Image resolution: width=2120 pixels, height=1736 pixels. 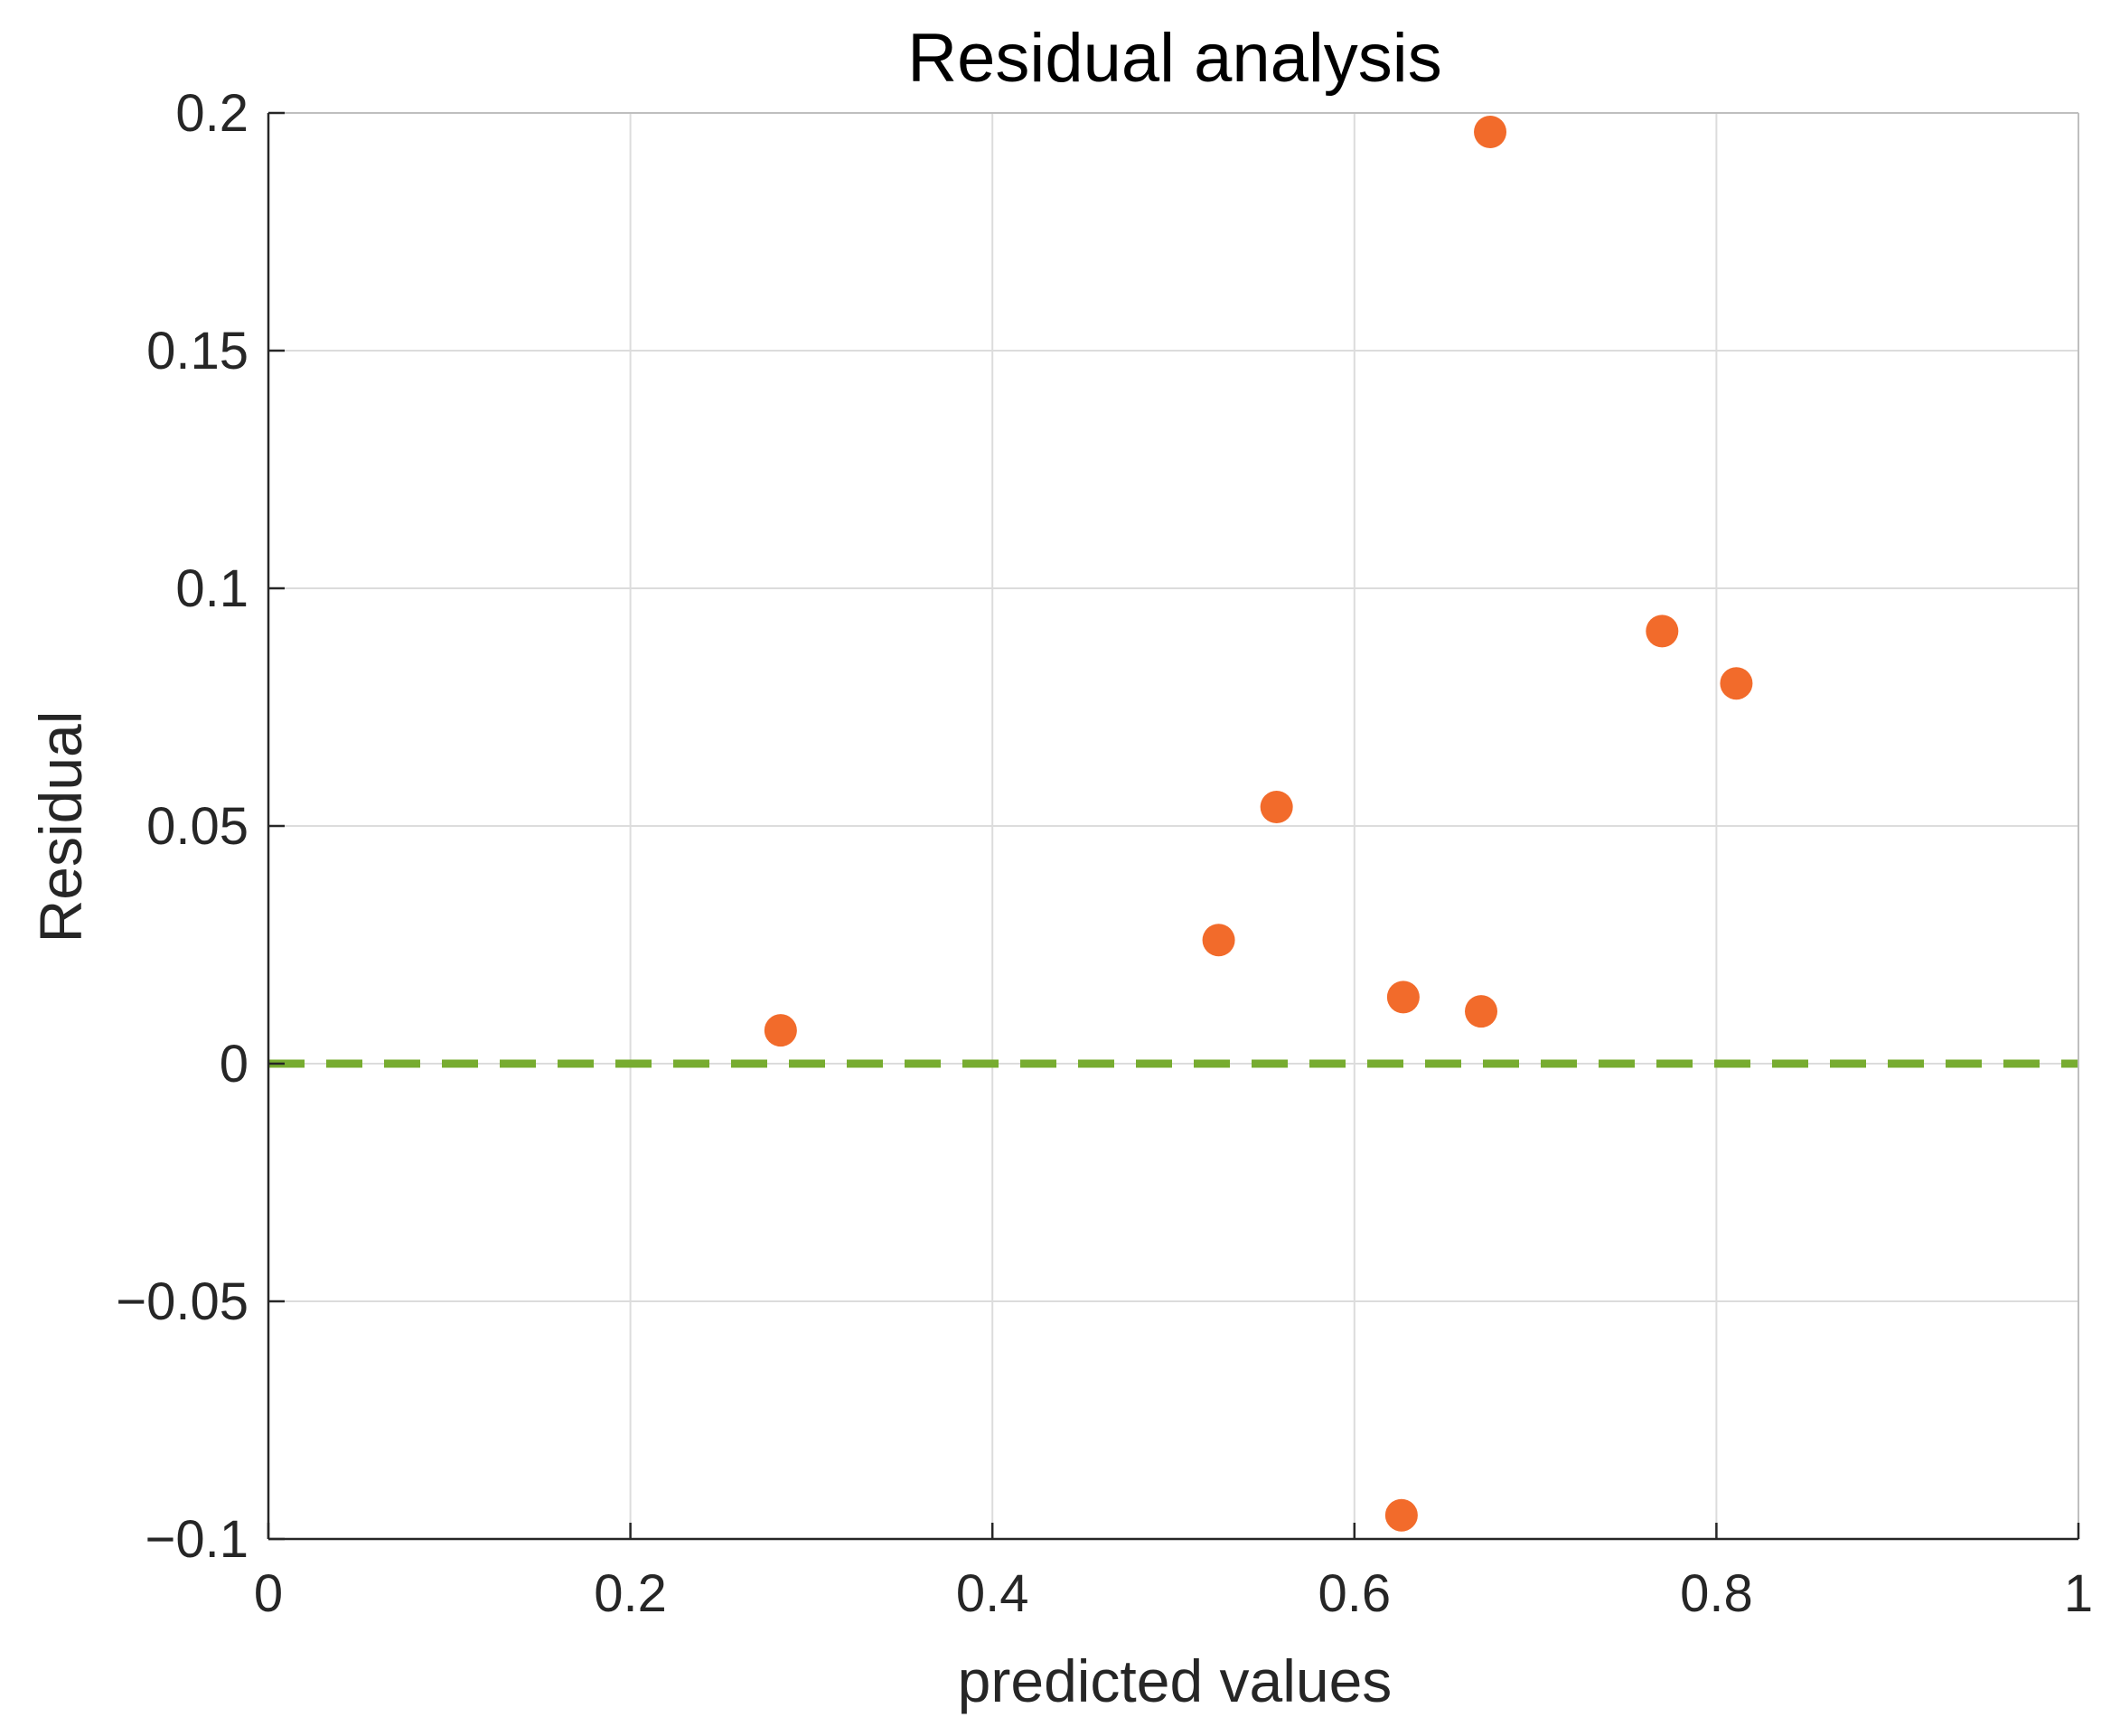 What do you see at coordinates (630, 1594) in the screenshot?
I see `x-tick-label: 0.2` at bounding box center [630, 1594].